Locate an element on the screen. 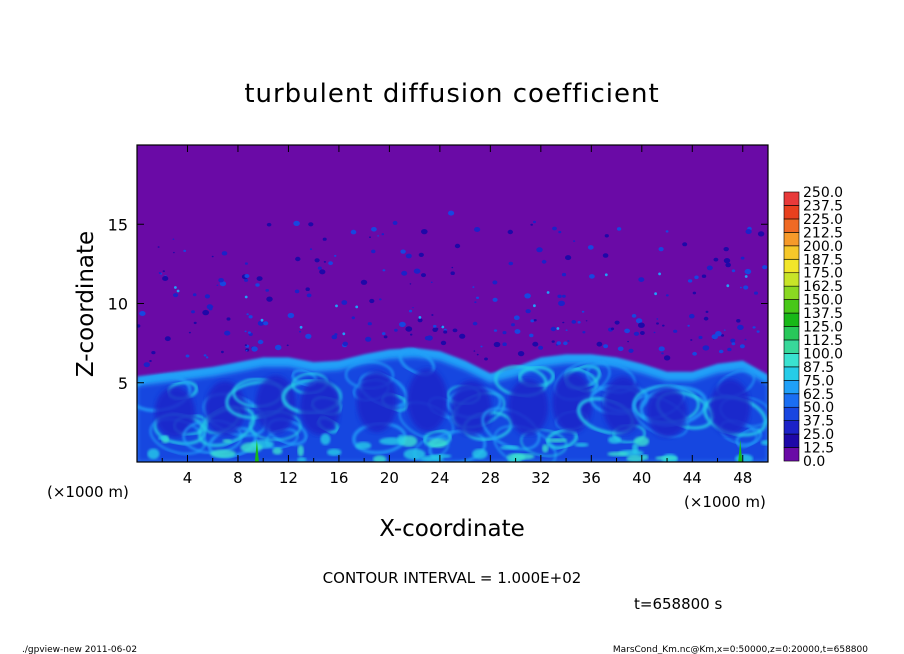  eddy is located at coordinates (457, 445).